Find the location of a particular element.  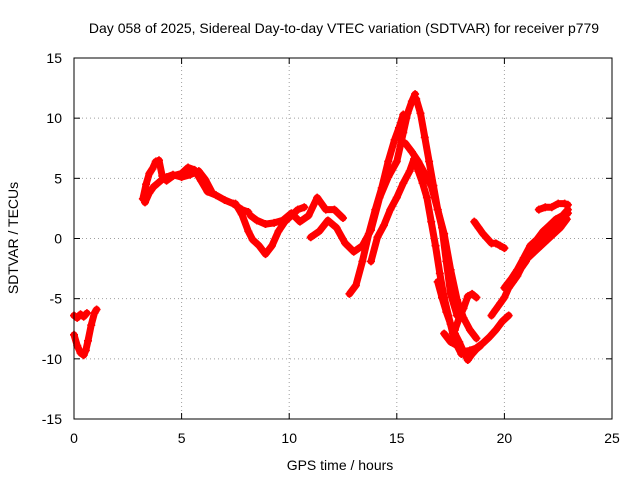

y-tick-label: 15 is located at coordinates (54, 58).